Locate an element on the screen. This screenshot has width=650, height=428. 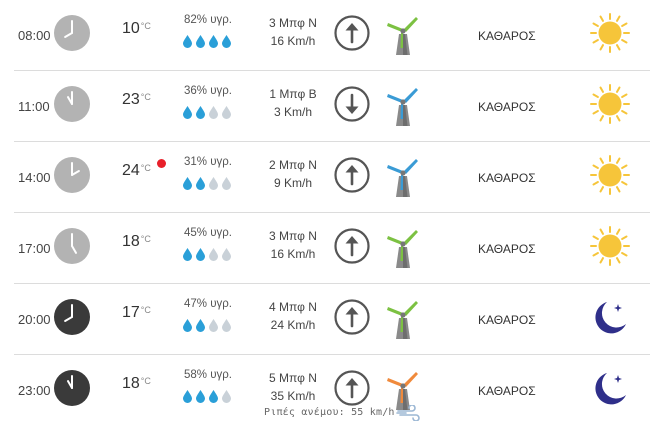
humidity-label: 47% υγρ. is located at coordinates (208, 304).